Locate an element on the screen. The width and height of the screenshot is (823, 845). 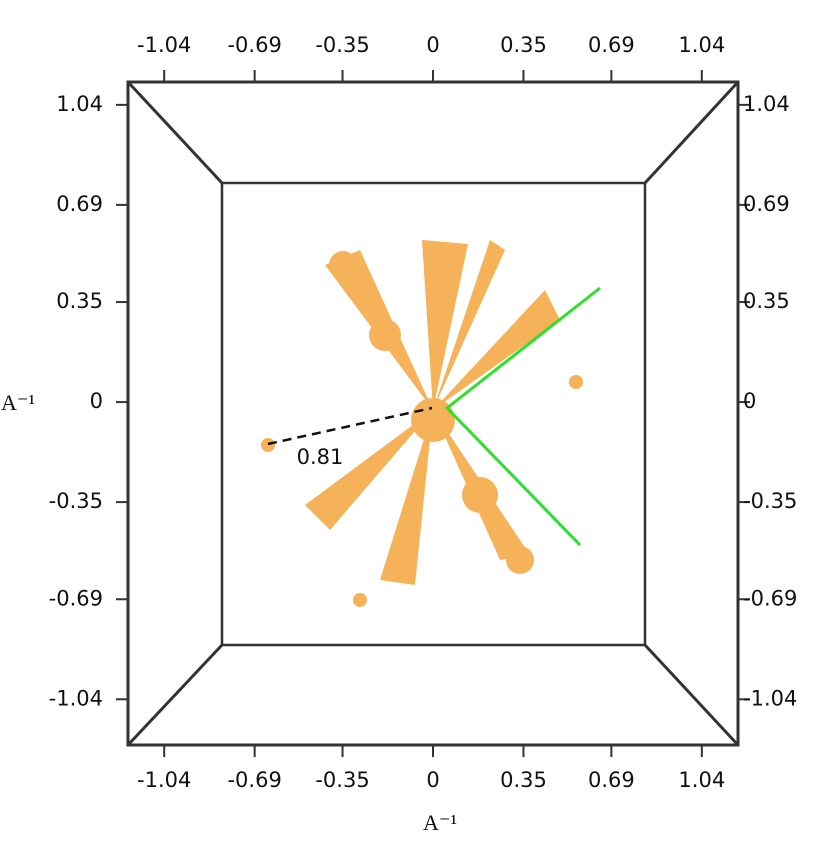
y-axis-label: A⁻¹ is located at coordinates (18, 402).